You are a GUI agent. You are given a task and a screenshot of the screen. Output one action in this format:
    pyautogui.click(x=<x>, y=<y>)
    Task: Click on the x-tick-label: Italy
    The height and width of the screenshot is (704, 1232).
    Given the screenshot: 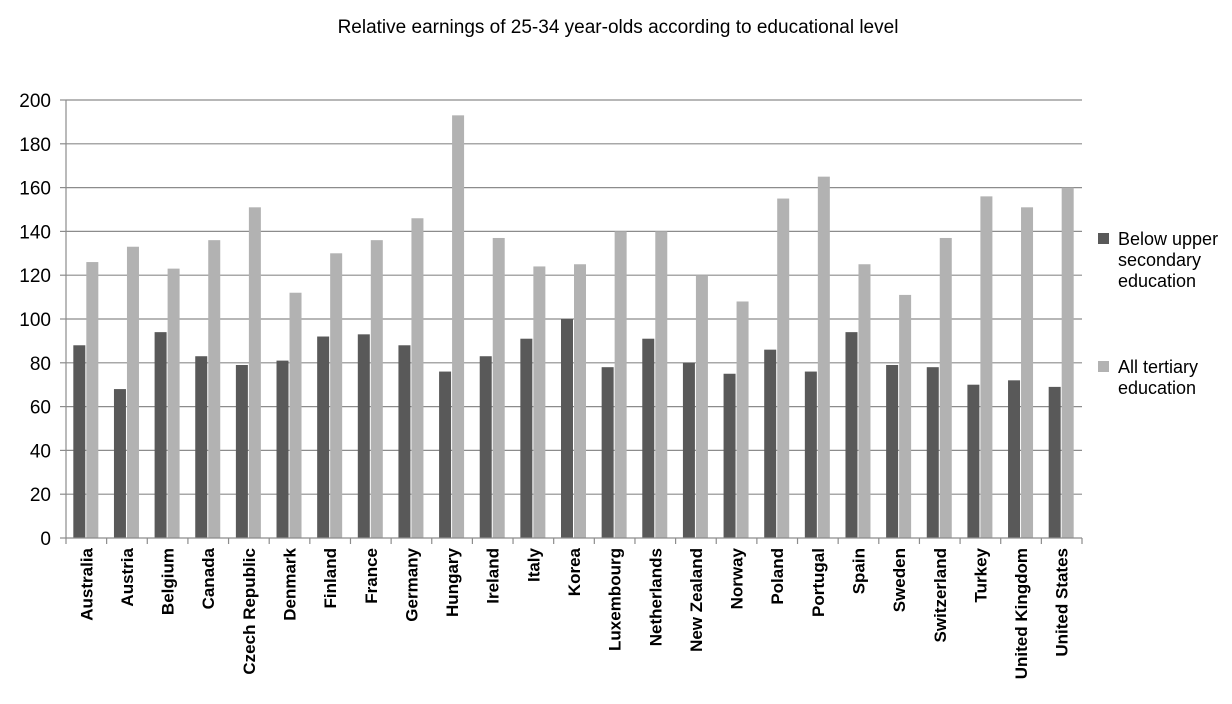 What is the action you would take?
    pyautogui.click(x=533, y=564)
    